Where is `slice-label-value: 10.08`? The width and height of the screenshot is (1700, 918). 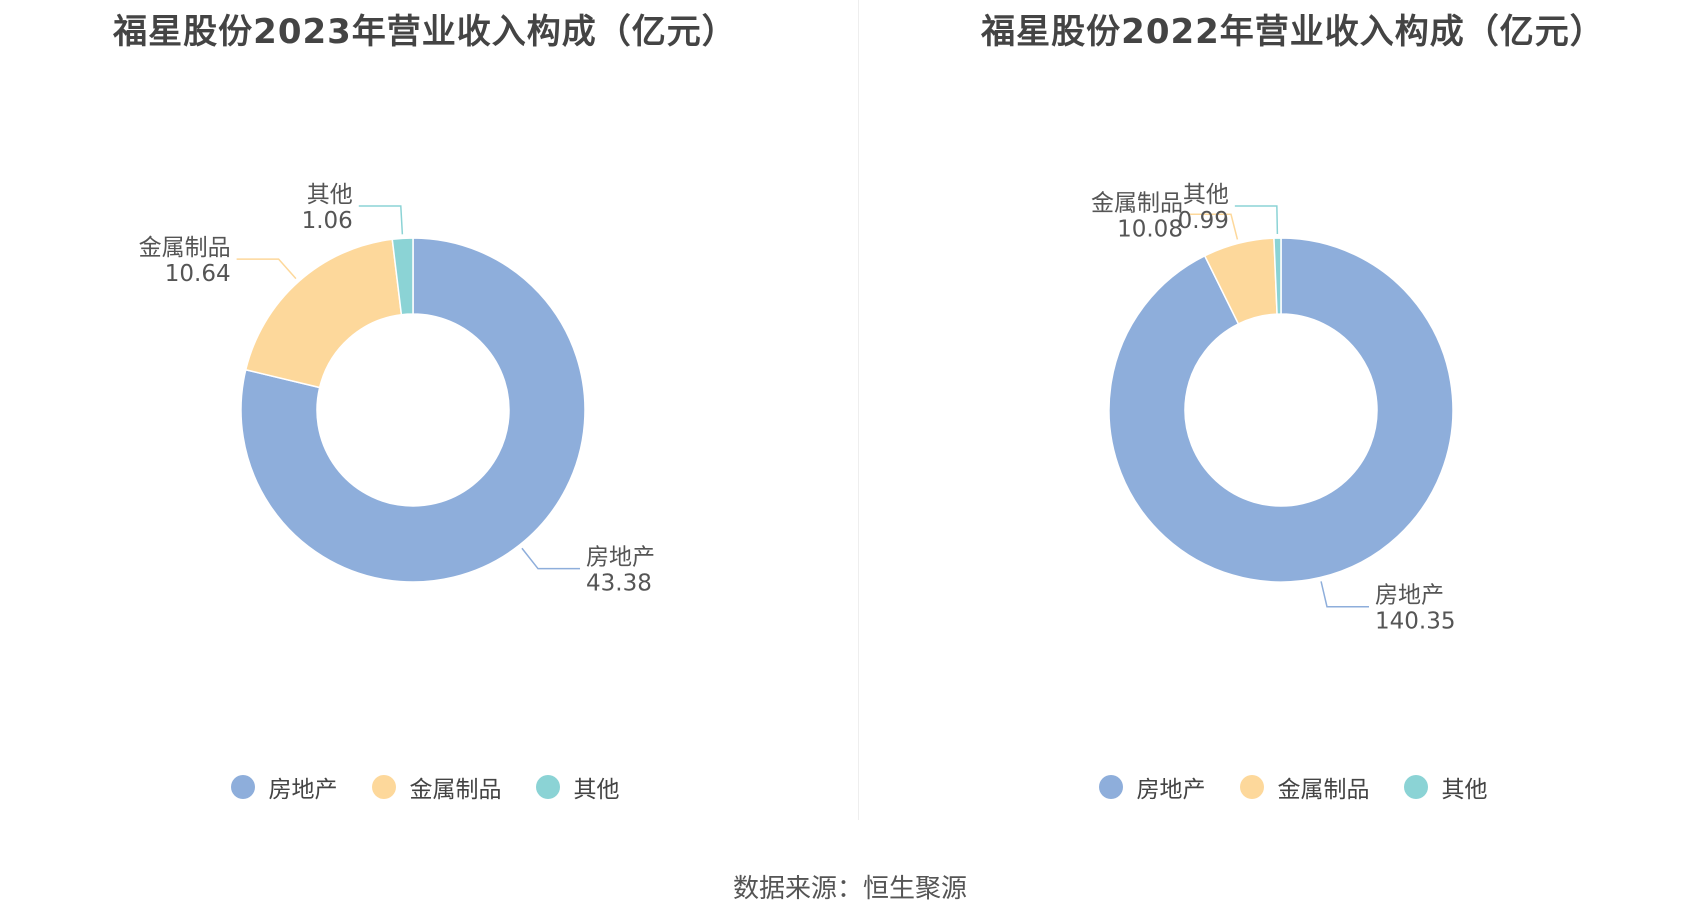
slice-label-value: 10.08 is located at coordinates (1150, 229).